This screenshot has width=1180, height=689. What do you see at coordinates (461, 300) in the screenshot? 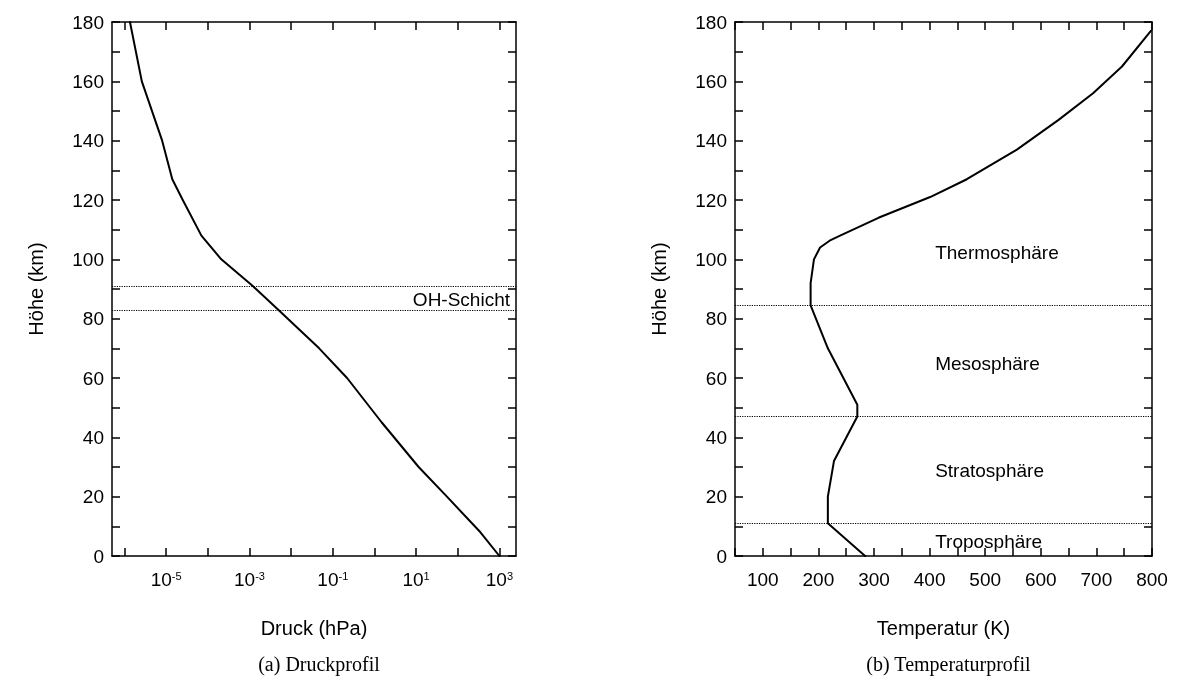
I see `annotation: OH-Schicht` at bounding box center [461, 300].